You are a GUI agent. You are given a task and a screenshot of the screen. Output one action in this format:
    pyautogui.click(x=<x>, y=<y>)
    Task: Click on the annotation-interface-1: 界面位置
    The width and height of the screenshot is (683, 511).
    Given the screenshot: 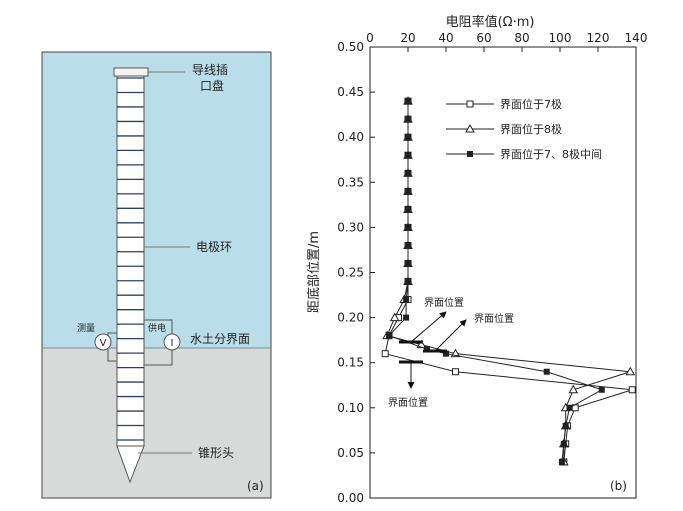 What is the action you would take?
    pyautogui.click(x=444, y=302)
    